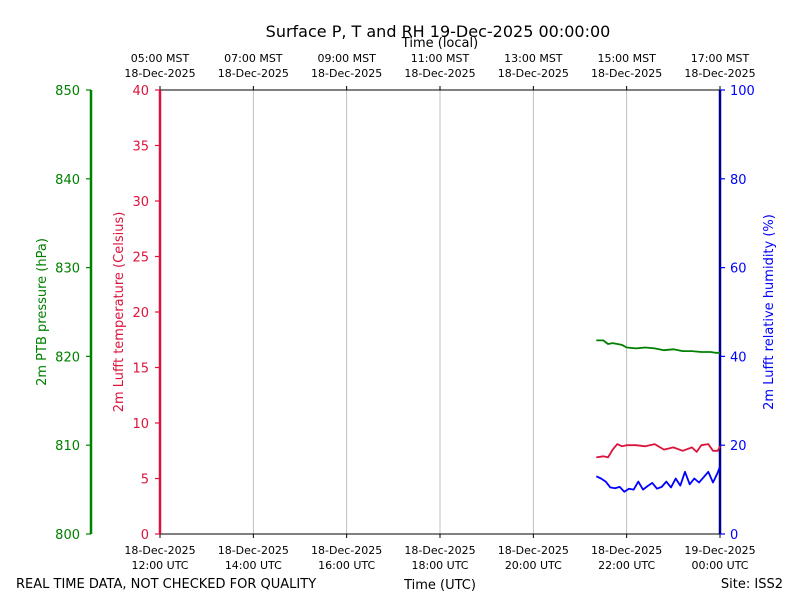 The width and height of the screenshot is (800, 600). Describe the element at coordinates (738, 446) in the screenshot. I see `humidity-tick-label: 20` at that location.